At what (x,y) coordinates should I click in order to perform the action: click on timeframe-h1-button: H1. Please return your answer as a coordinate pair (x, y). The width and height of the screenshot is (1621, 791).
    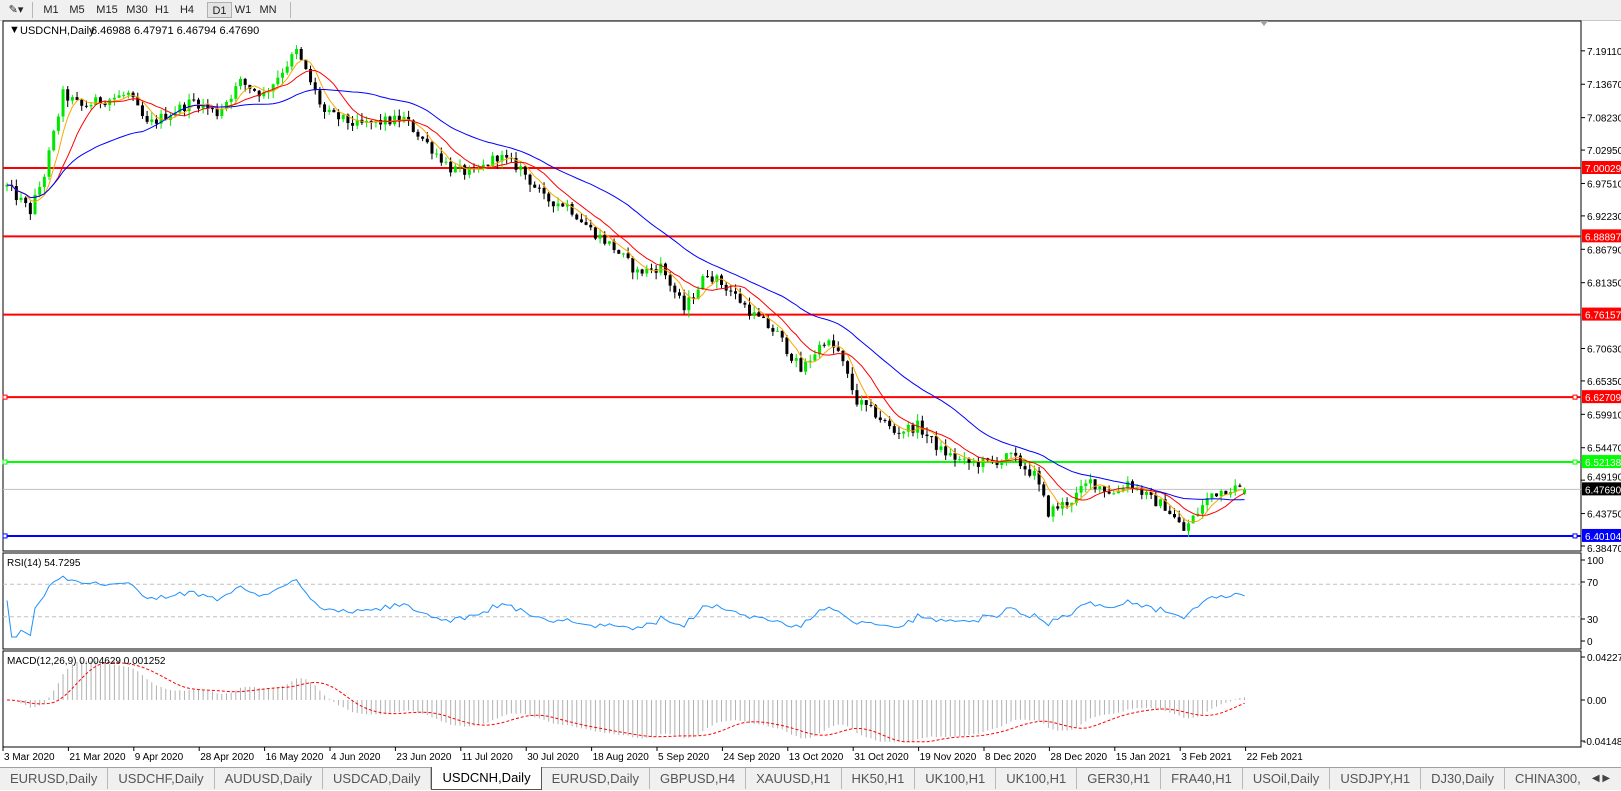
    Looking at the image, I should click on (162, 10).